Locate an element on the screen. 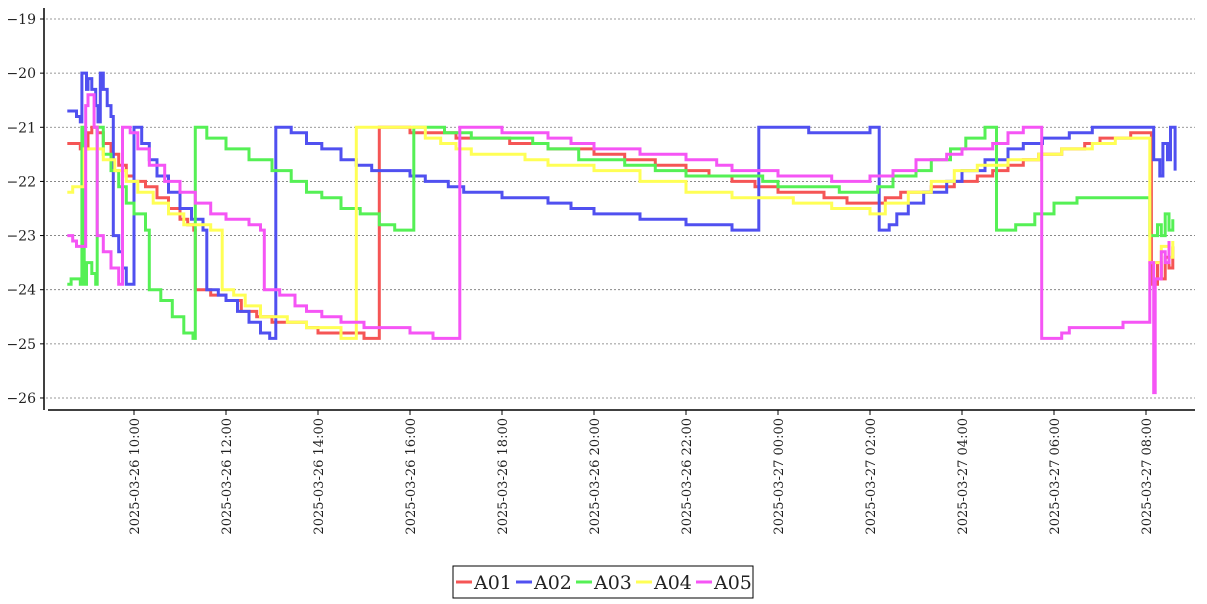 The image size is (1207, 604). y-tick-label: −22 is located at coordinates (21, 182).